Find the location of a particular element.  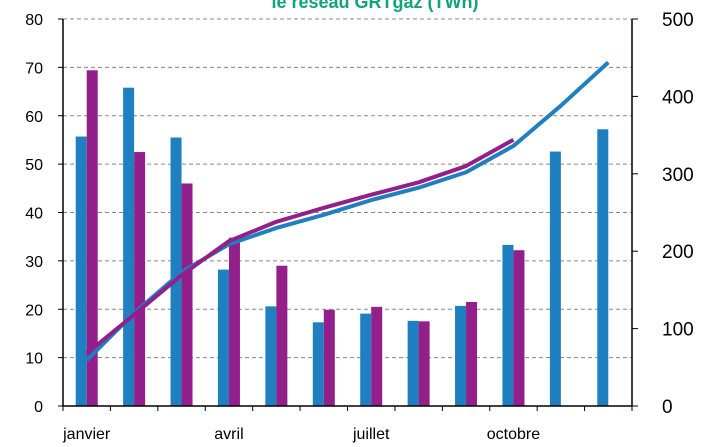

y-tick-label: 20 is located at coordinates (34, 310).